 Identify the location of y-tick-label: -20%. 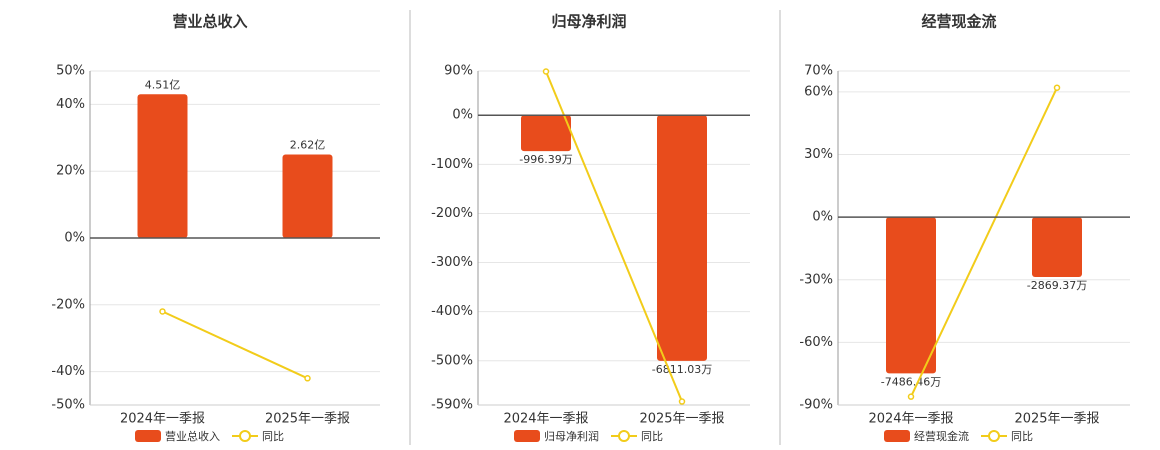
(68, 304).